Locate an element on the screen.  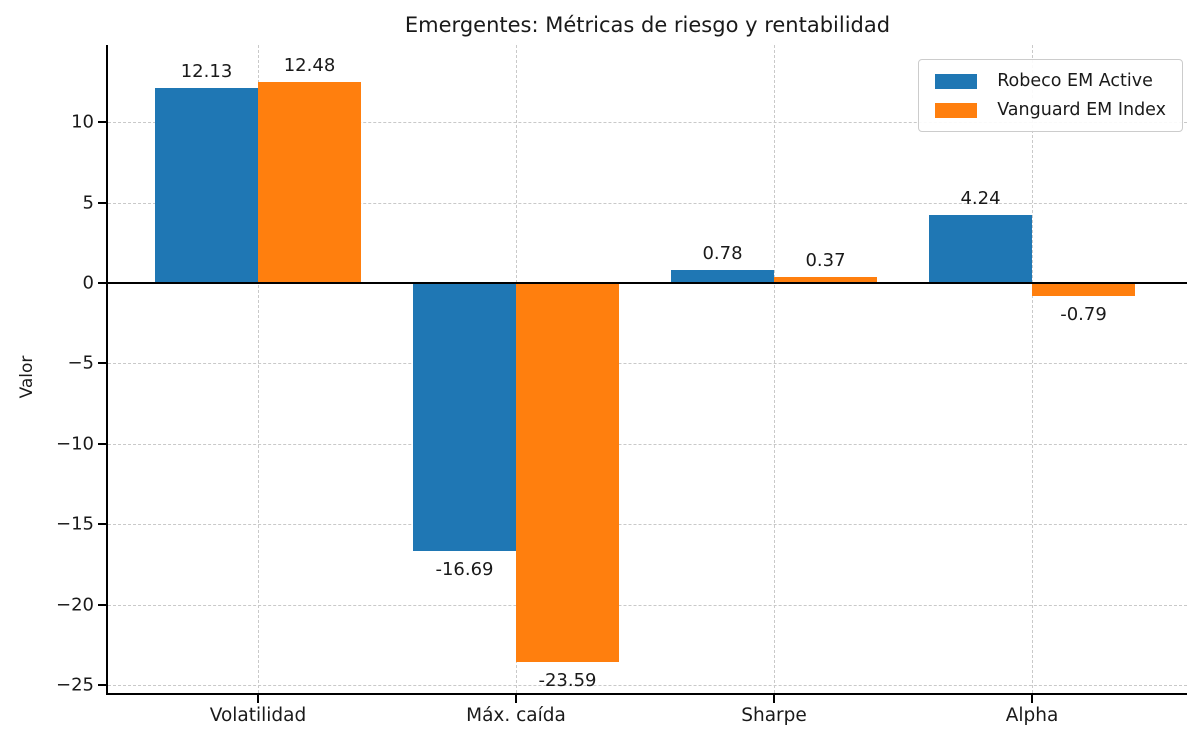
bar-series1-Máx. caída is located at coordinates (464, 417).